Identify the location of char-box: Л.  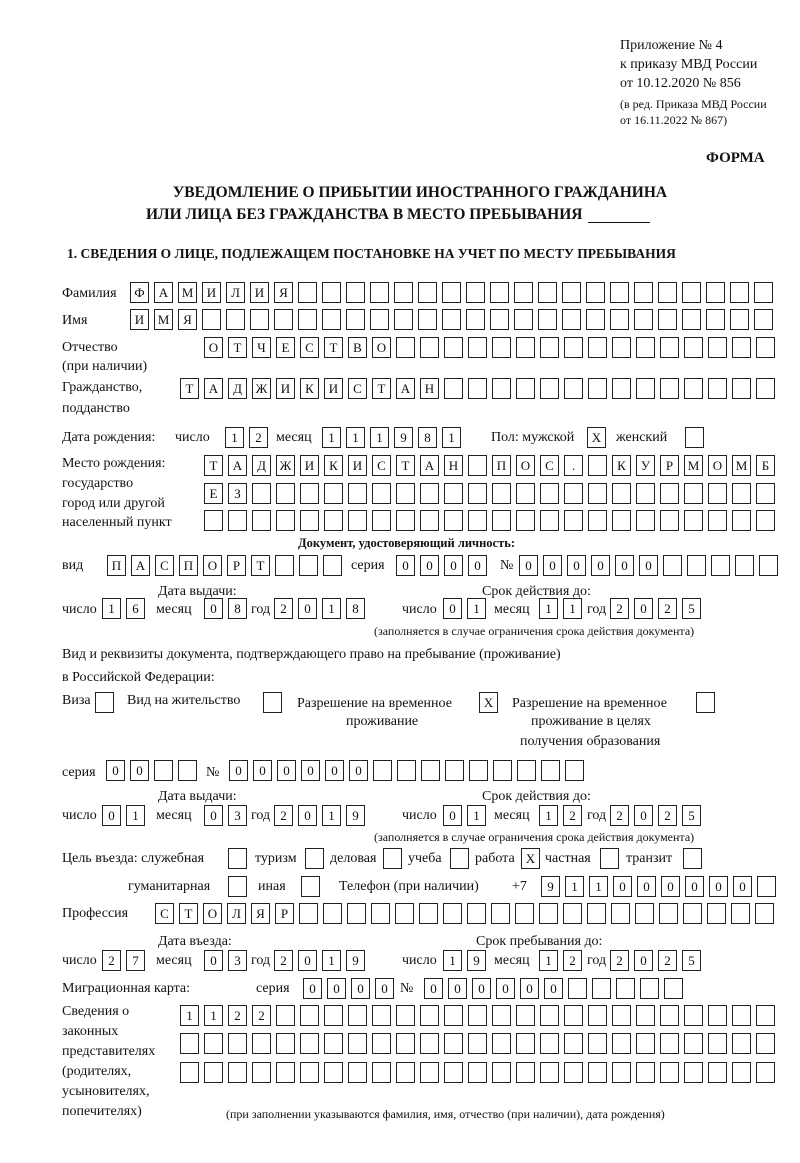
(236, 913).